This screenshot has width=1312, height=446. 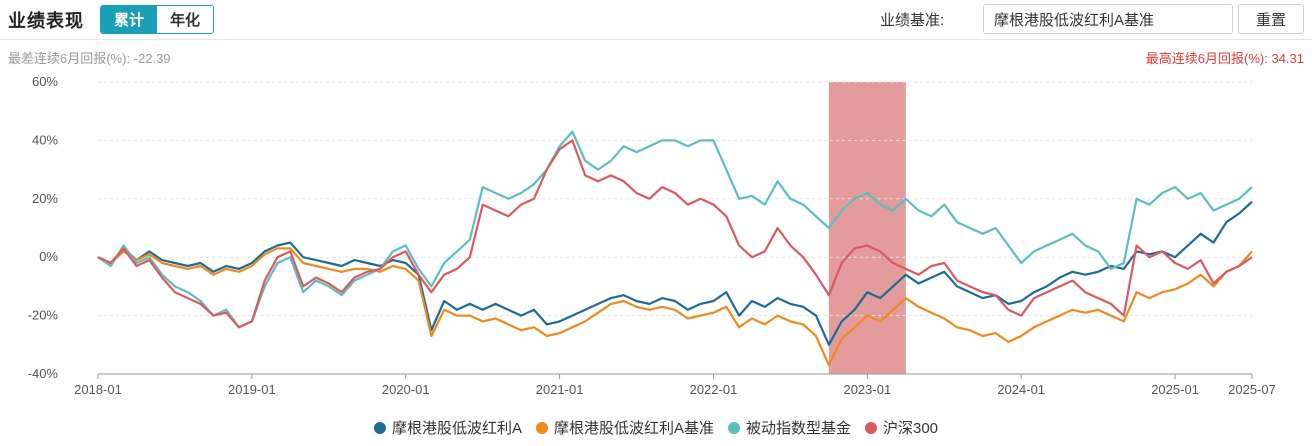 I want to click on x-tick-label: 2022-01, so click(x=714, y=389).